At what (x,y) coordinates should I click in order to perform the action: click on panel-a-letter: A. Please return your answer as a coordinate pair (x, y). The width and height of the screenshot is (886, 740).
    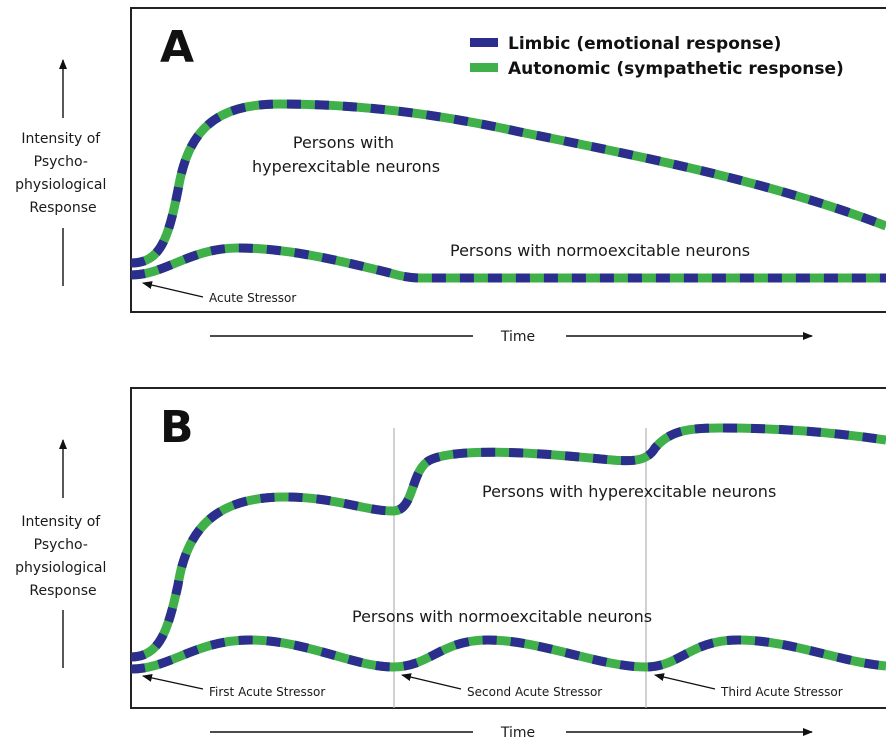
    Looking at the image, I should click on (177, 47).